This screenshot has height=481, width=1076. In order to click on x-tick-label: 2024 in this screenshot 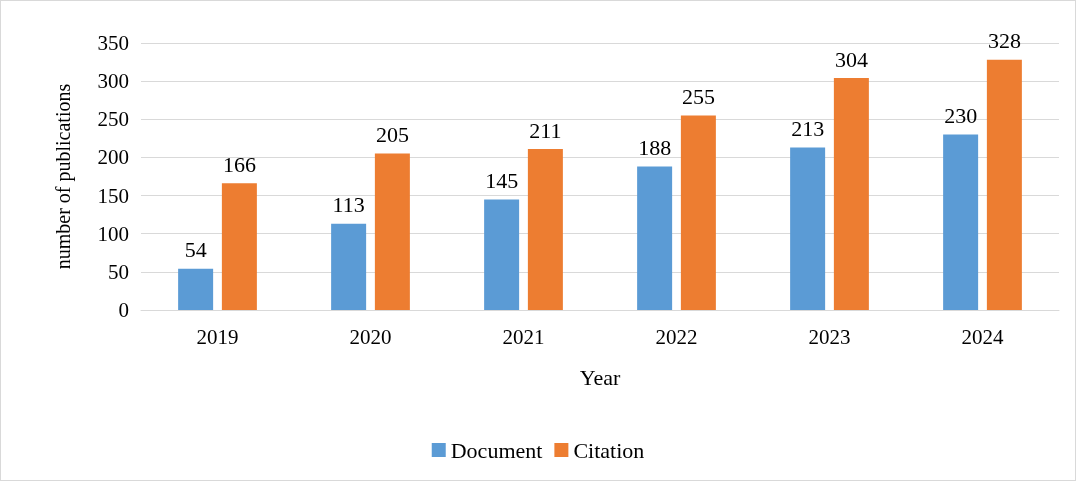, I will do `click(982, 336)`.